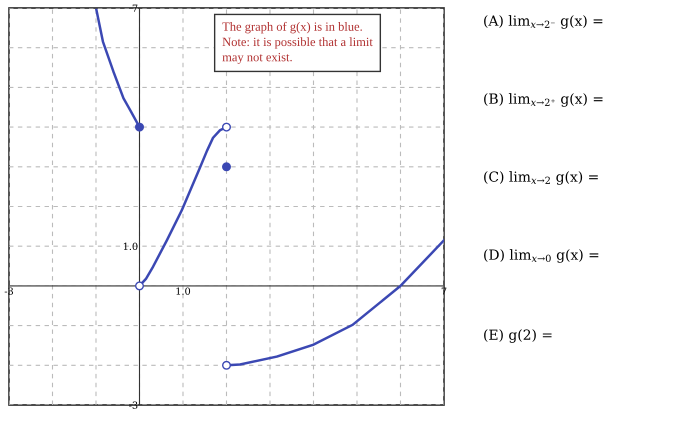 The image size is (673, 432). What do you see at coordinates (543, 100) in the screenshot?
I see `text: (B) lim$_{x→2⁺}$ g(x) =` at bounding box center [543, 100].